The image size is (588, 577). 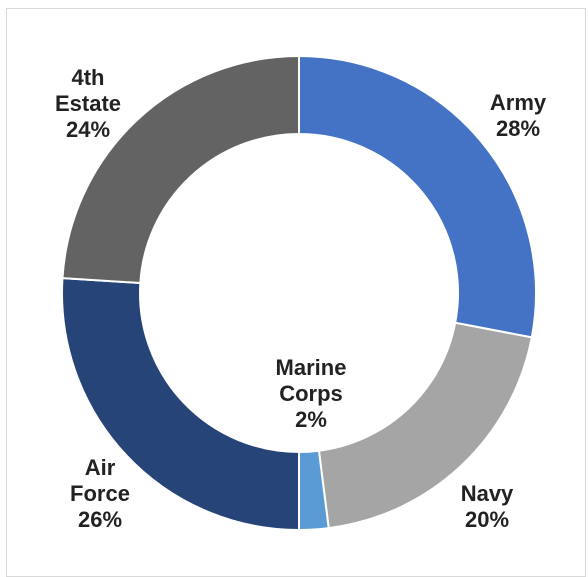 I want to click on slice-name-label: Estate, so click(x=88, y=103).